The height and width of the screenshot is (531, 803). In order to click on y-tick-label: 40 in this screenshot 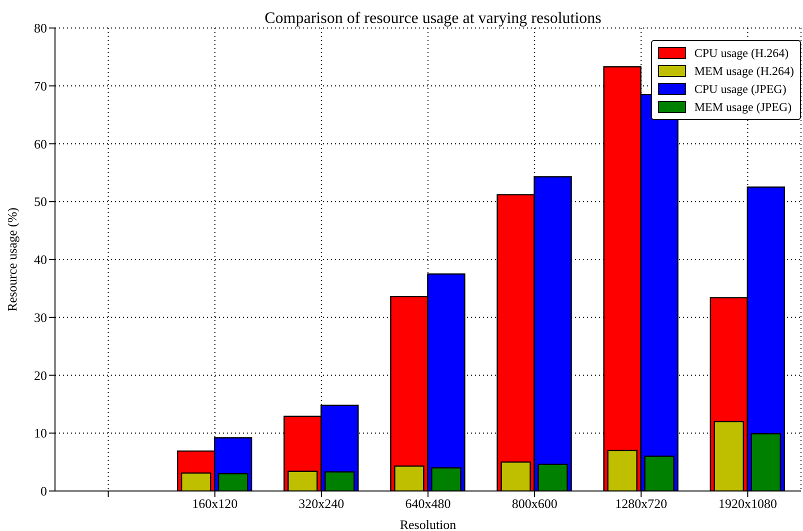, I will do `click(40, 260)`.